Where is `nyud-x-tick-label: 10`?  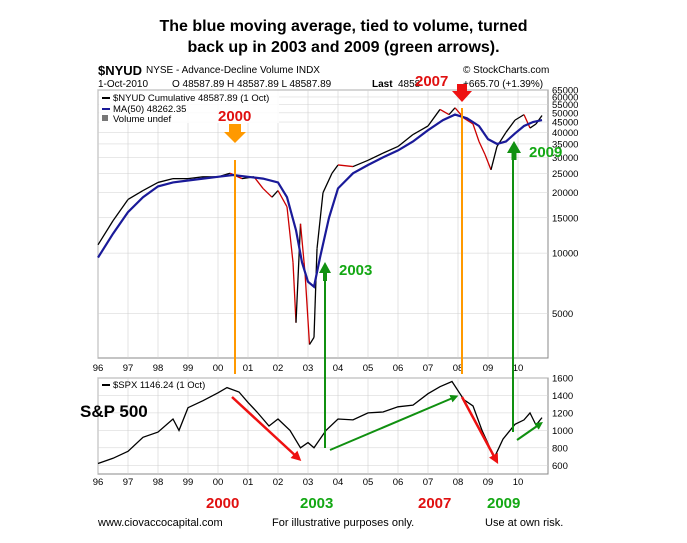
nyud-x-tick-label: 10 is located at coordinates (518, 368).